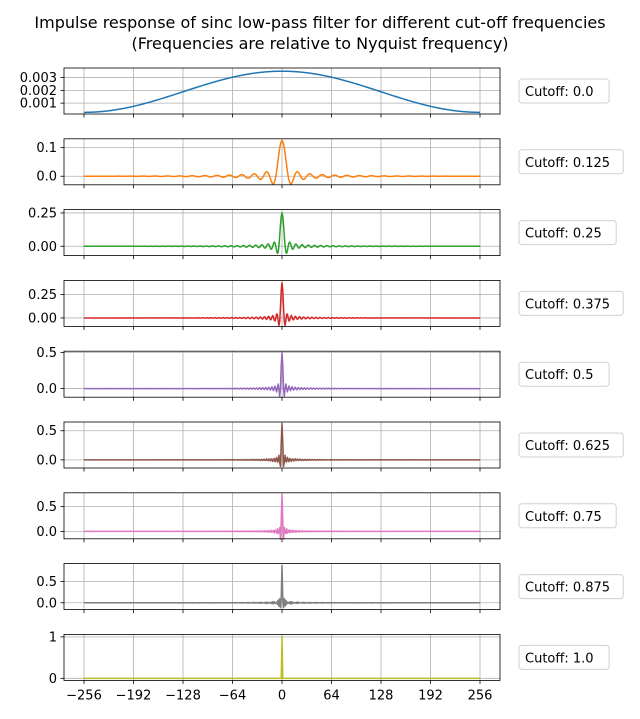 The width and height of the screenshot is (640, 719). I want to click on legend-label: Cutoff: 0.125, so click(567, 163).